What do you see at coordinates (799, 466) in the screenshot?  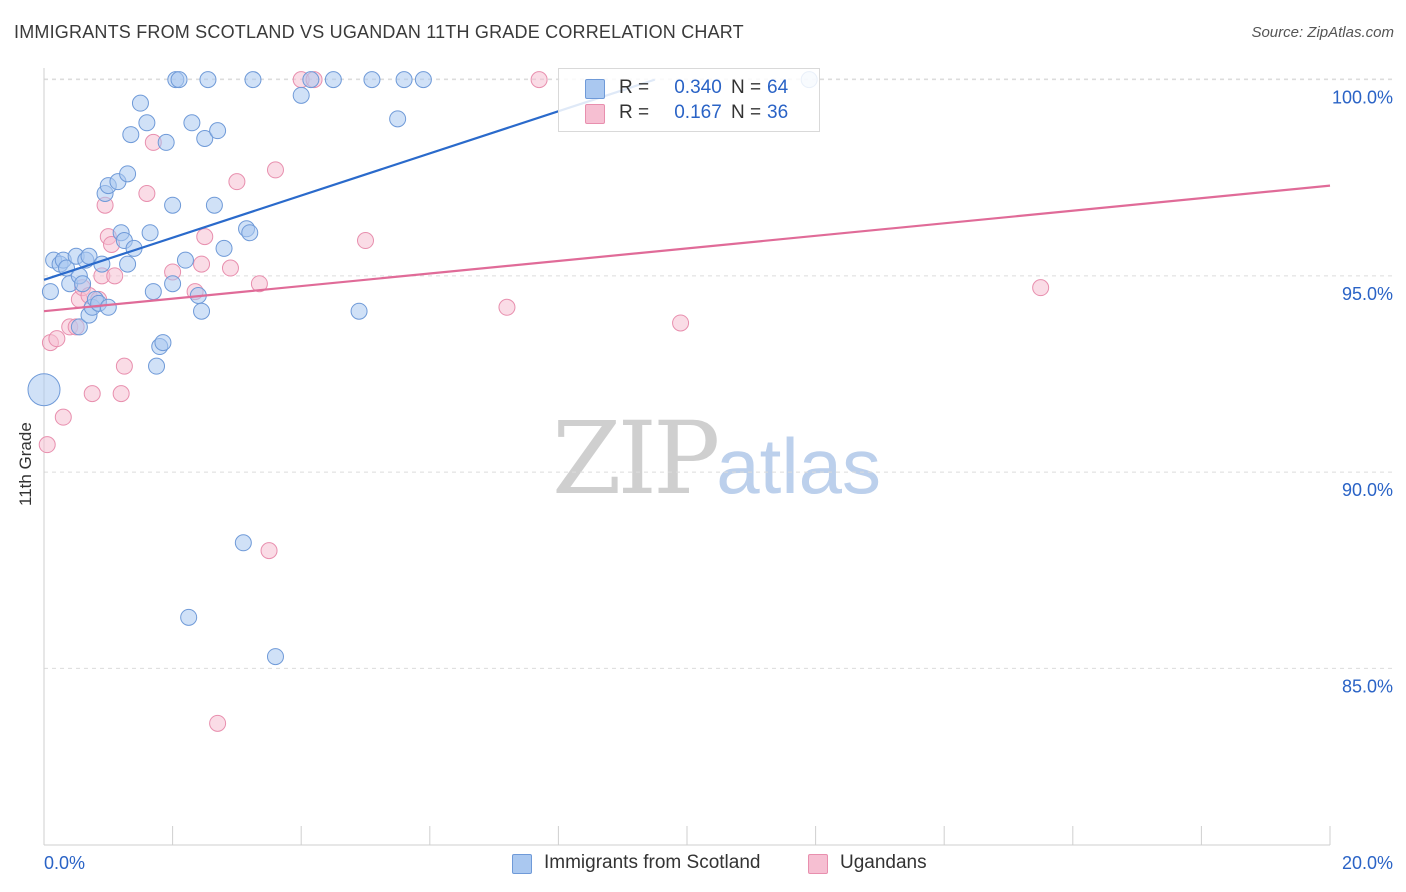 I see `watermark-atlas: atlas` at bounding box center [799, 466].